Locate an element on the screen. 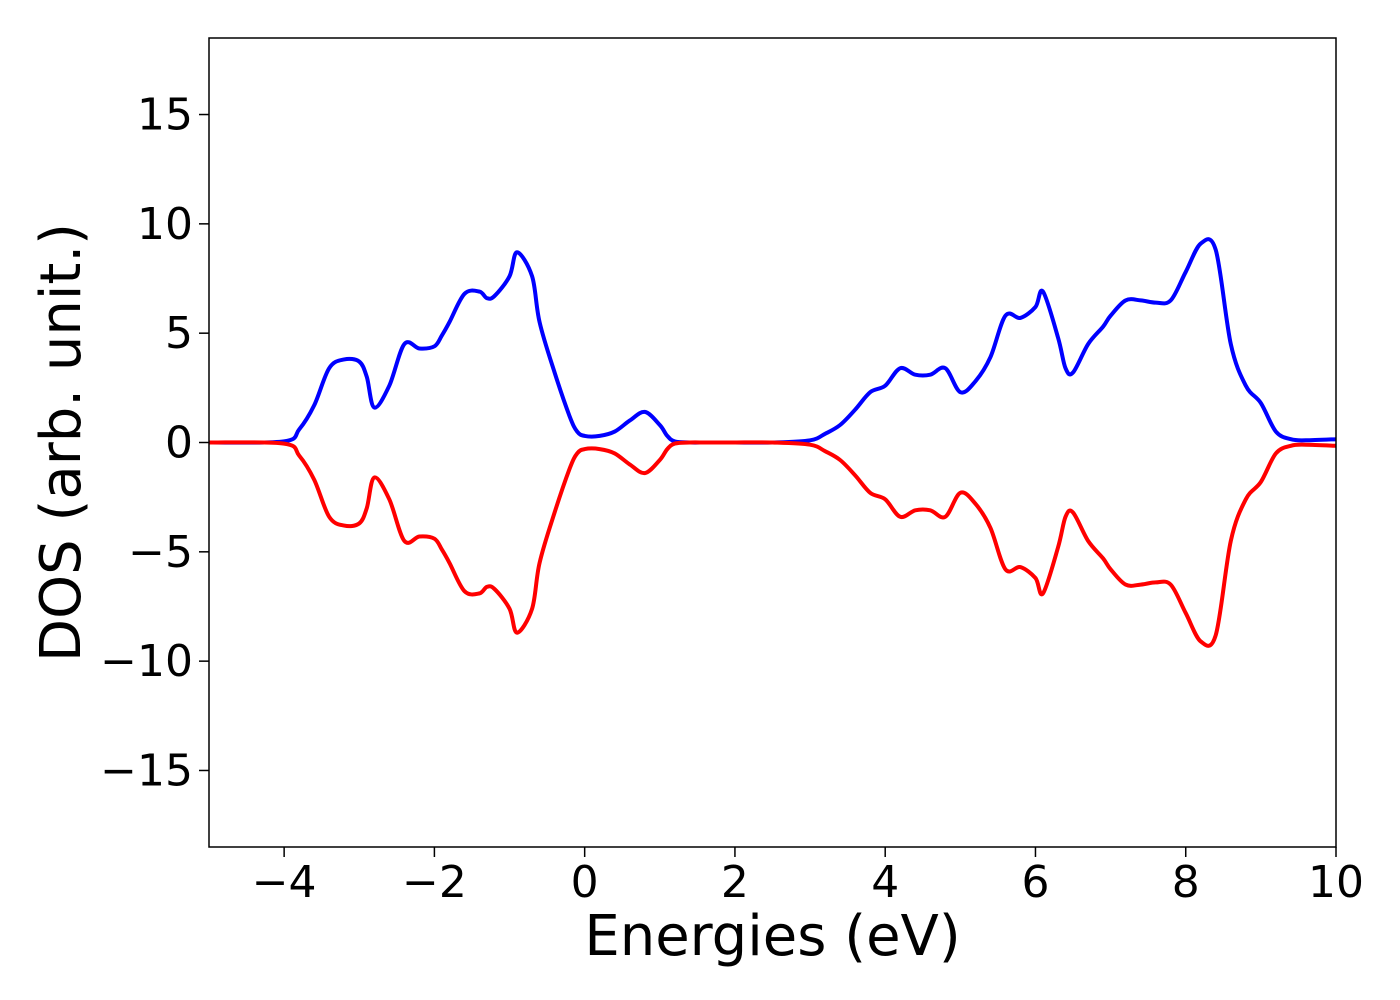 This screenshot has height=1000, width=1400. y-tick-label: 0 is located at coordinates (179, 443).